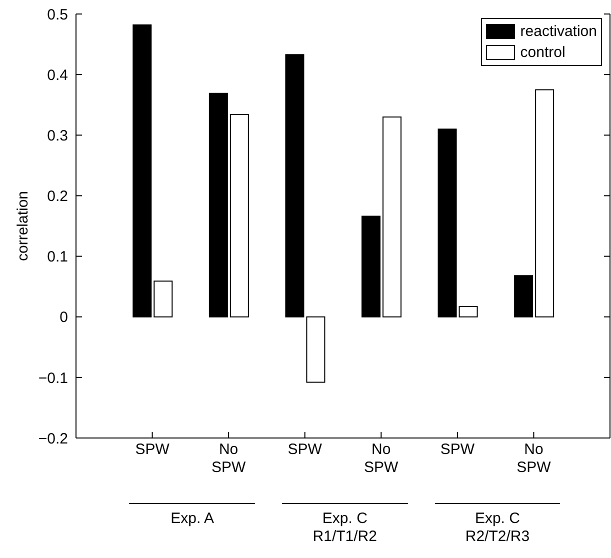 This screenshot has width=611, height=558. Describe the element at coordinates (53, 378) in the screenshot. I see `y-tick-label: −0.1` at that location.